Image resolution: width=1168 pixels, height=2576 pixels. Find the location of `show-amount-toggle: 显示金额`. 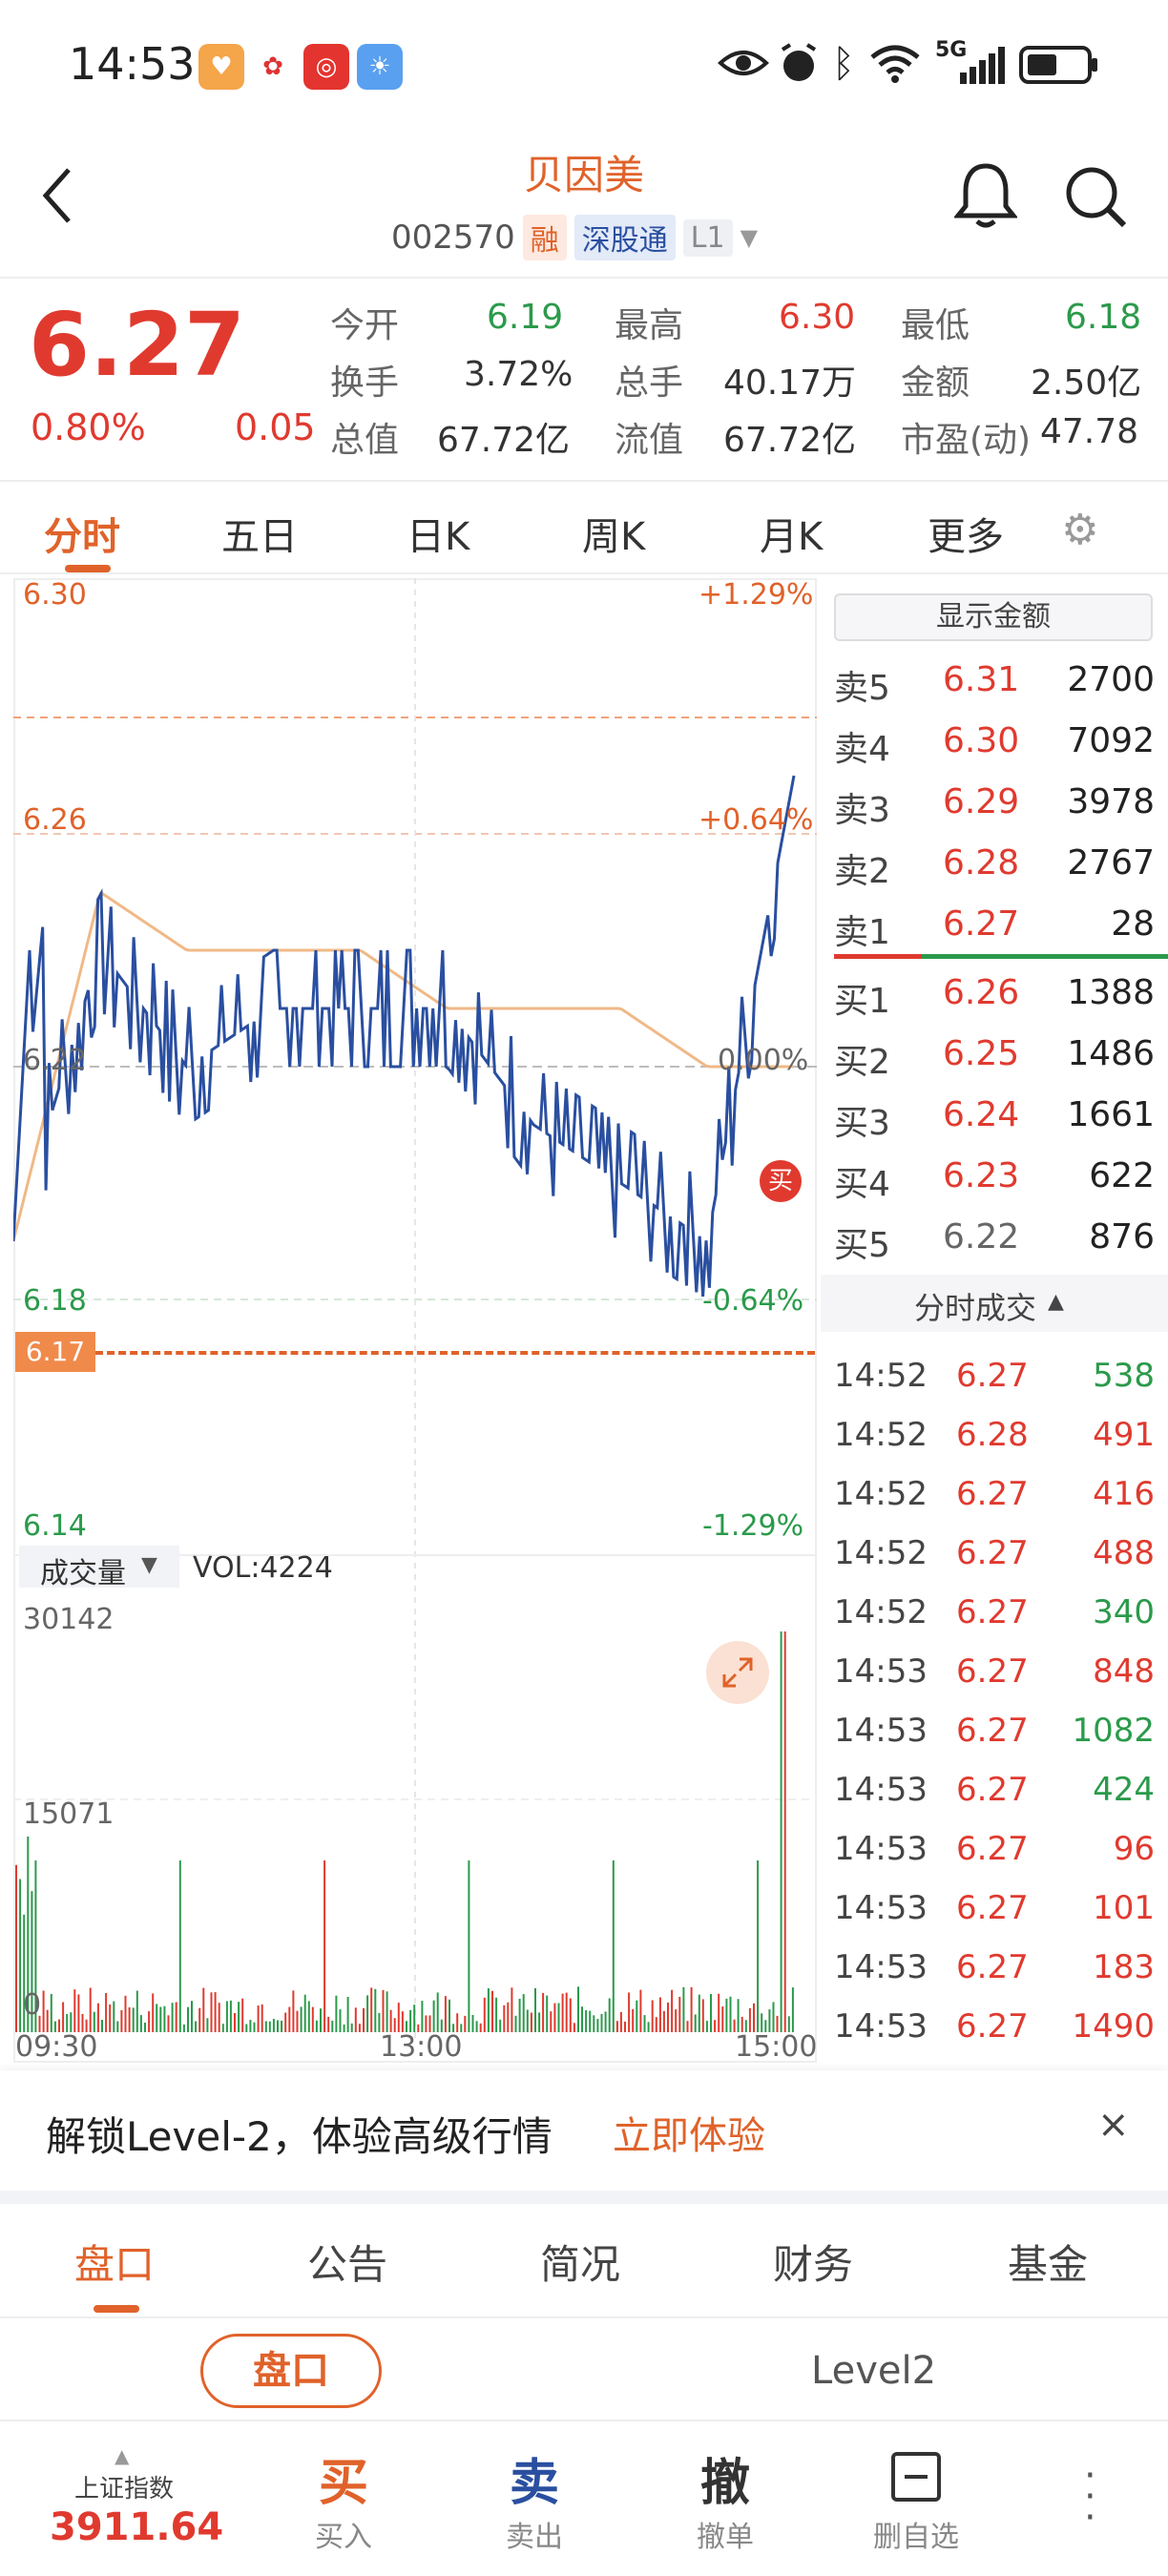

show-amount-toggle: 显示金额 is located at coordinates (993, 617).